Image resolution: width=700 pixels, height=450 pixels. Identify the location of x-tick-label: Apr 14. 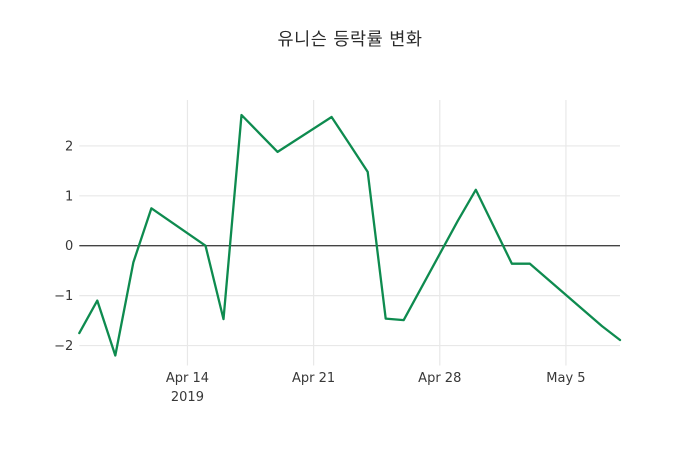
(187, 378).